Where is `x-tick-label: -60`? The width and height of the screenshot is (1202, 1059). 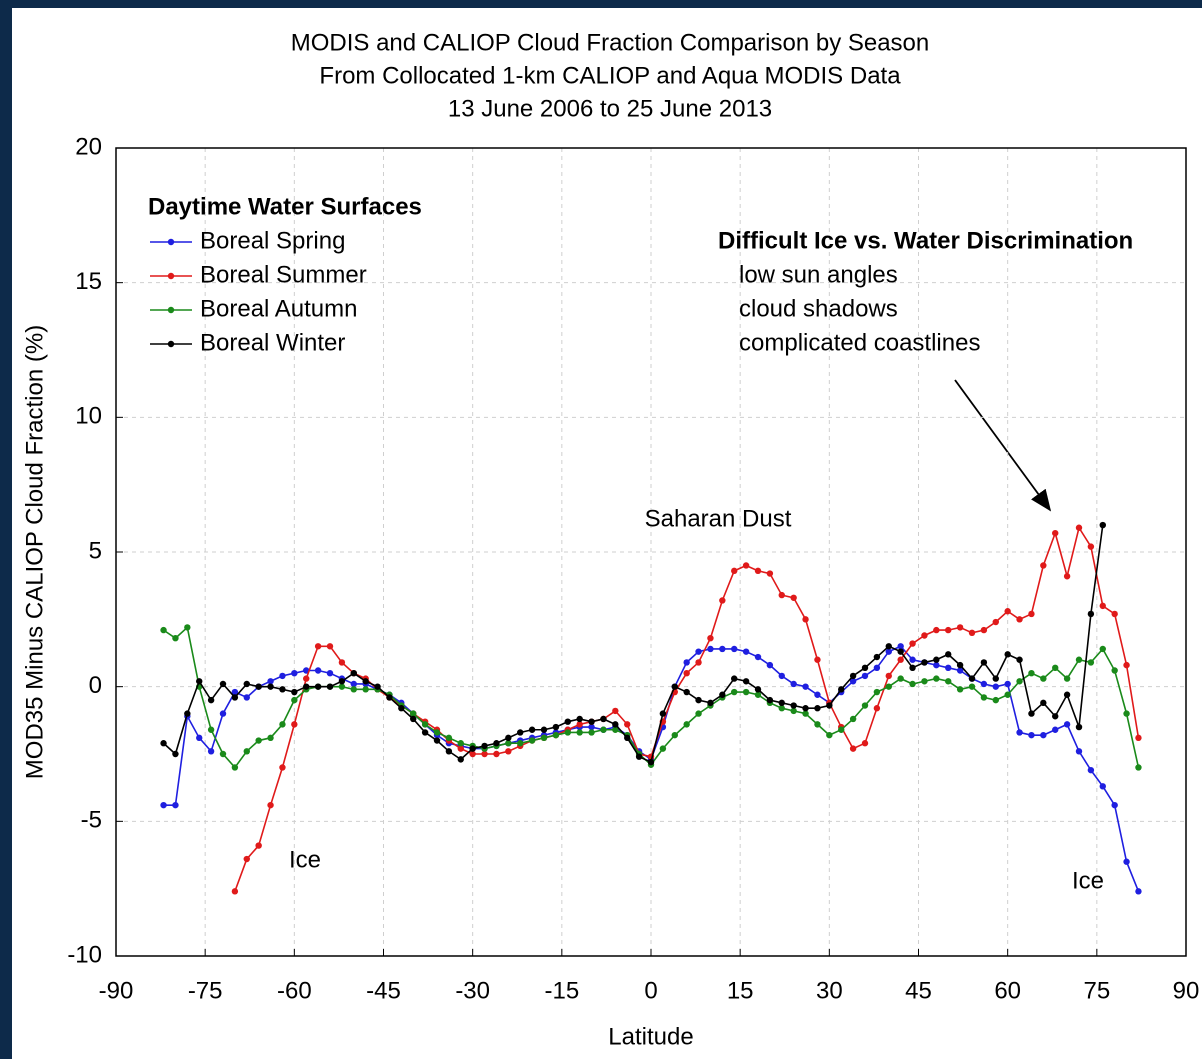
x-tick-label: -60 is located at coordinates (294, 990).